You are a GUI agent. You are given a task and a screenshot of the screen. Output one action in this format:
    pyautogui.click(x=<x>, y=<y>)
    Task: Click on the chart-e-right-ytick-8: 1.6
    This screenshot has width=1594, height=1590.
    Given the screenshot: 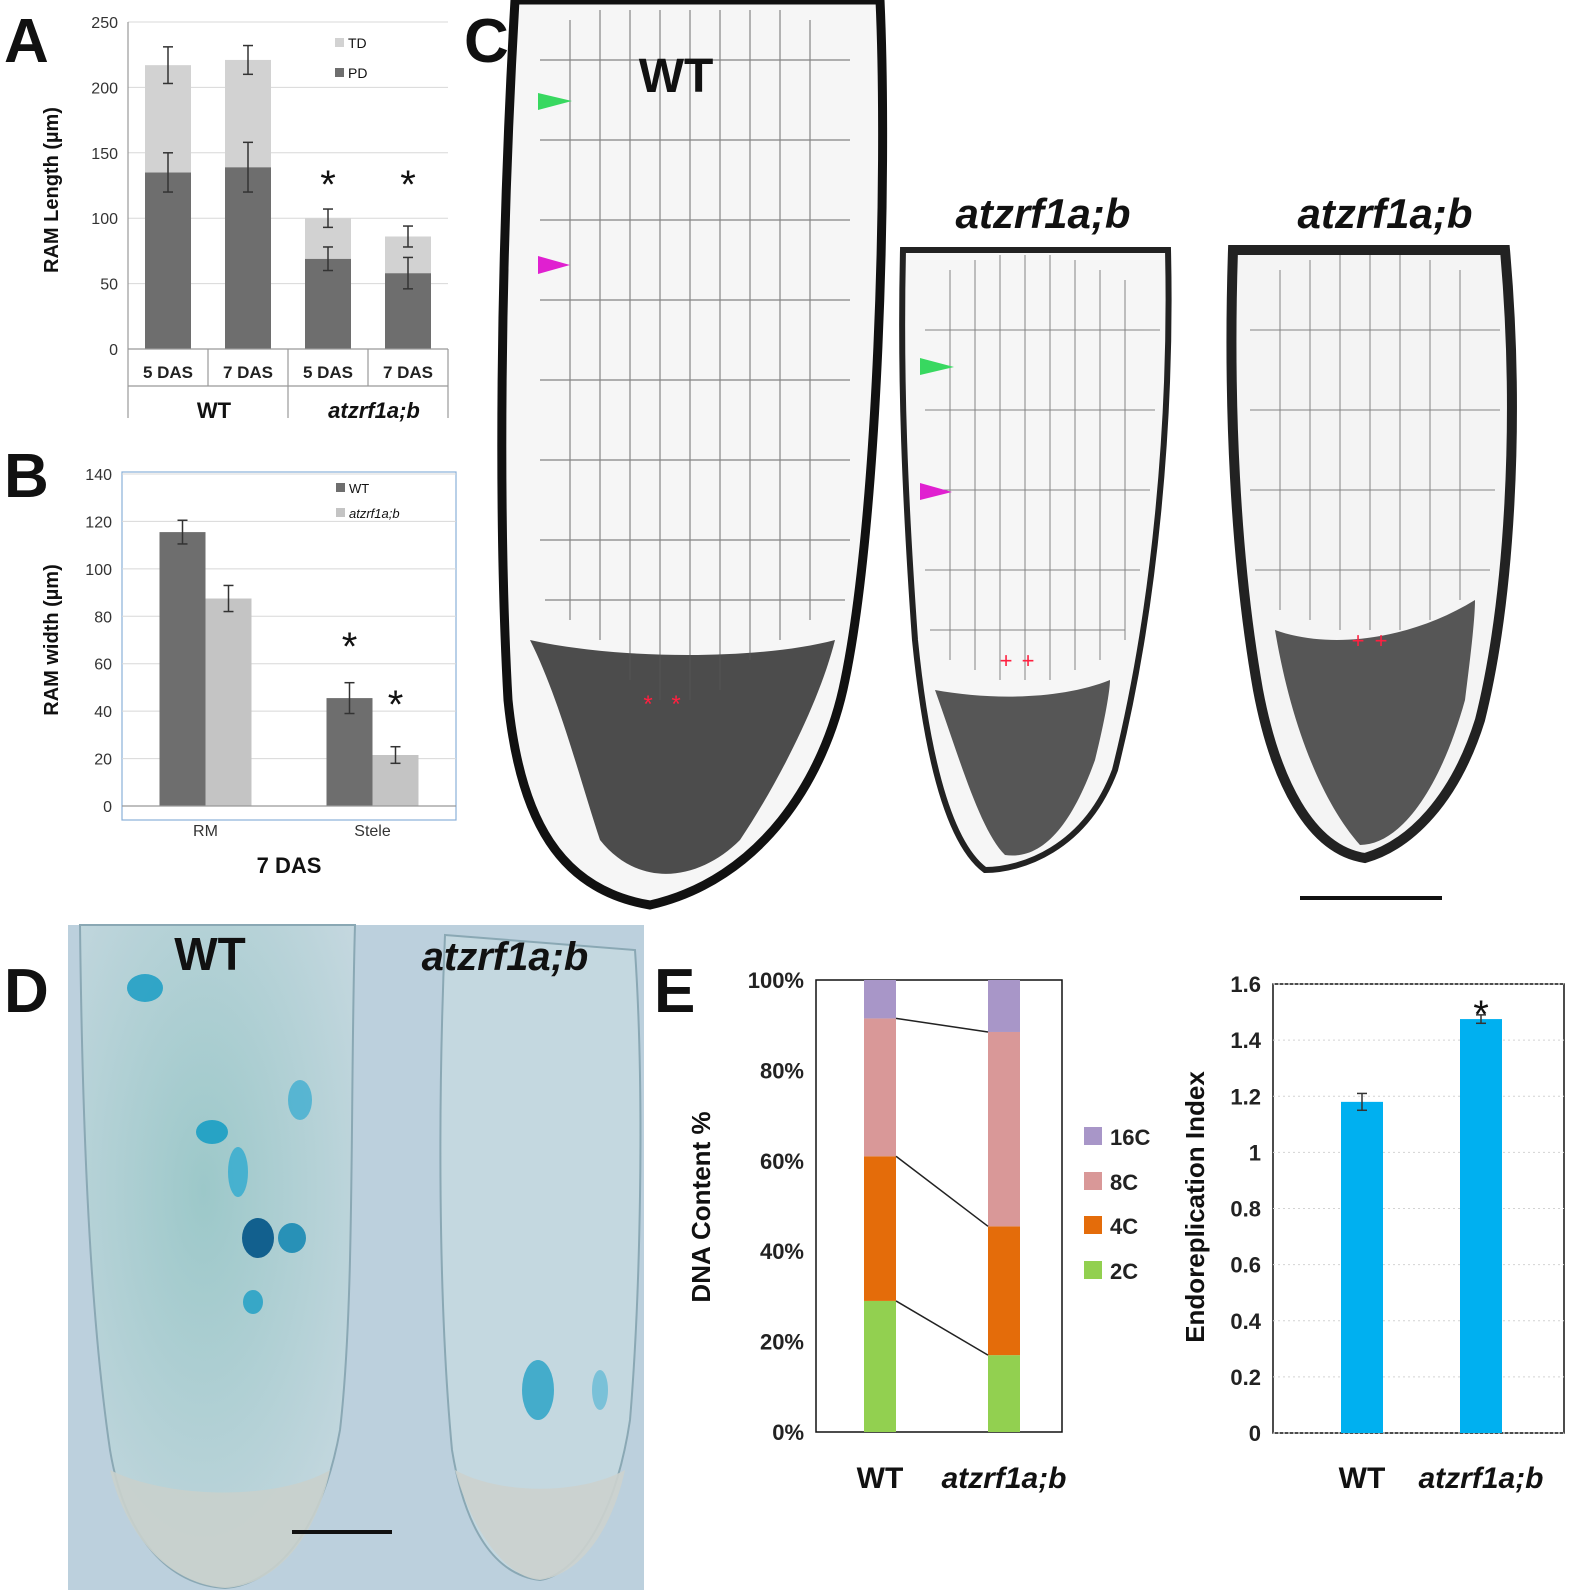 What is the action you would take?
    pyautogui.click(x=1245, y=984)
    